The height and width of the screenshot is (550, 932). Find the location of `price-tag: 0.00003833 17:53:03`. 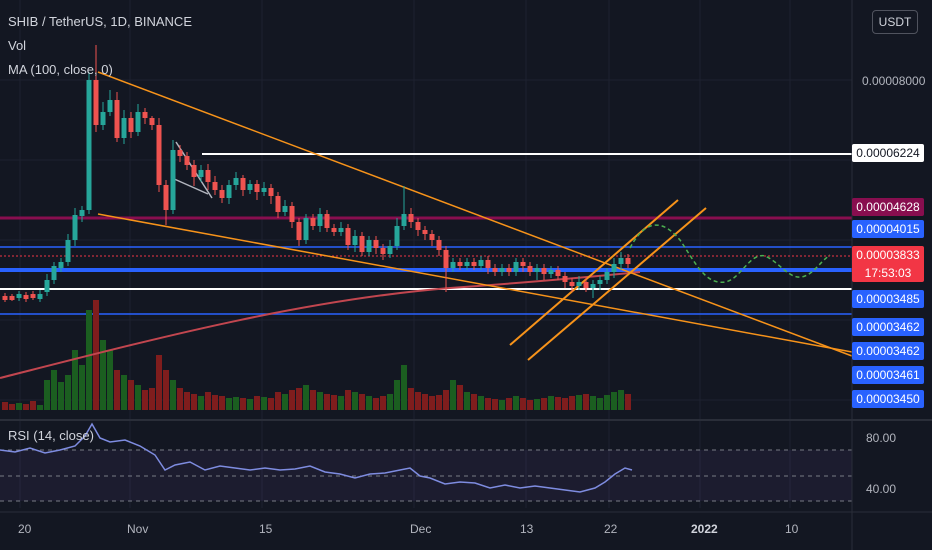

price-tag: 0.00003833 17:53:03 is located at coordinates (888, 264).